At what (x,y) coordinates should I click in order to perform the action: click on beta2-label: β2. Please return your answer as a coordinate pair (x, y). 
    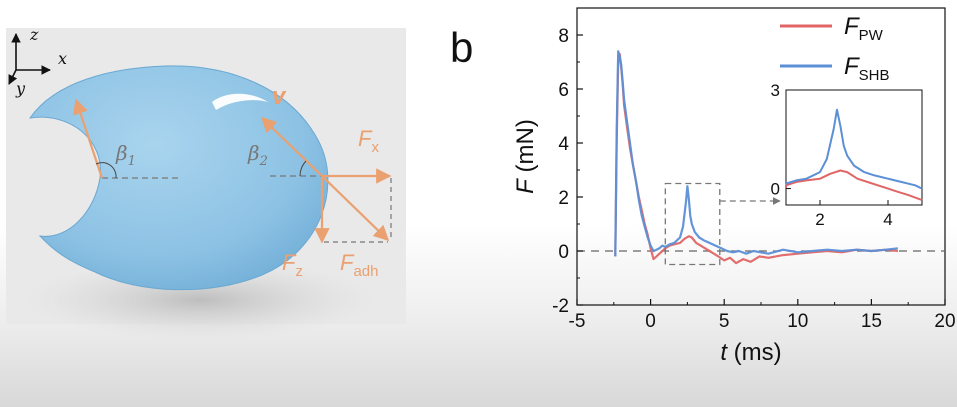
    Looking at the image, I should click on (257, 155).